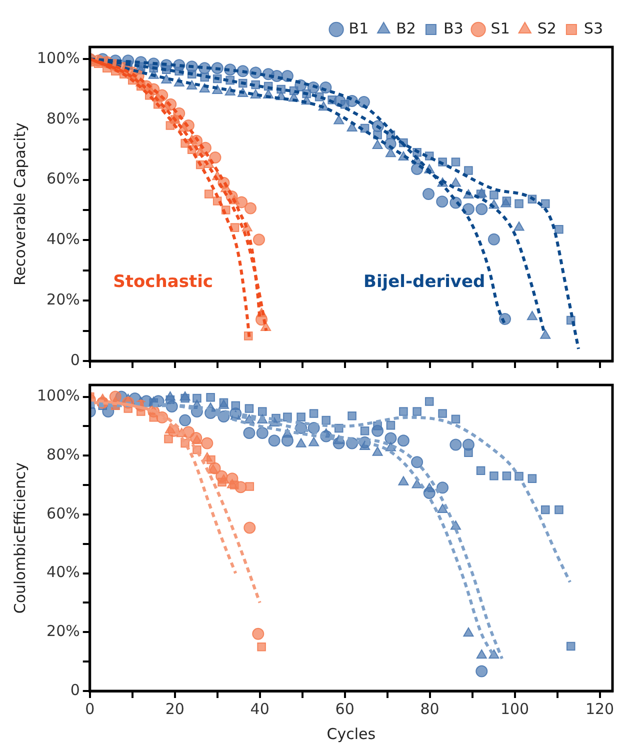 The height and width of the screenshot is (755, 627). What do you see at coordinates (546, 28) in the screenshot?
I see `legend-label: S2` at bounding box center [546, 28].